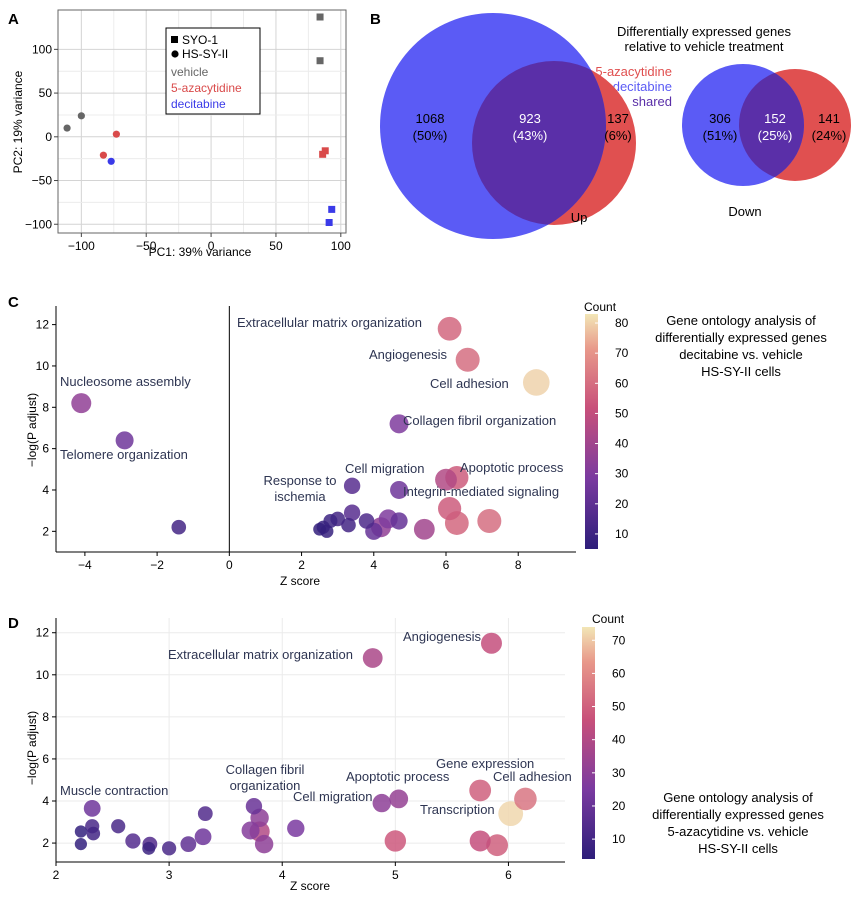 The width and height of the screenshot is (866, 900). I want to click on legend-label-azacytidine: 5-azacytidine, so click(206, 88).